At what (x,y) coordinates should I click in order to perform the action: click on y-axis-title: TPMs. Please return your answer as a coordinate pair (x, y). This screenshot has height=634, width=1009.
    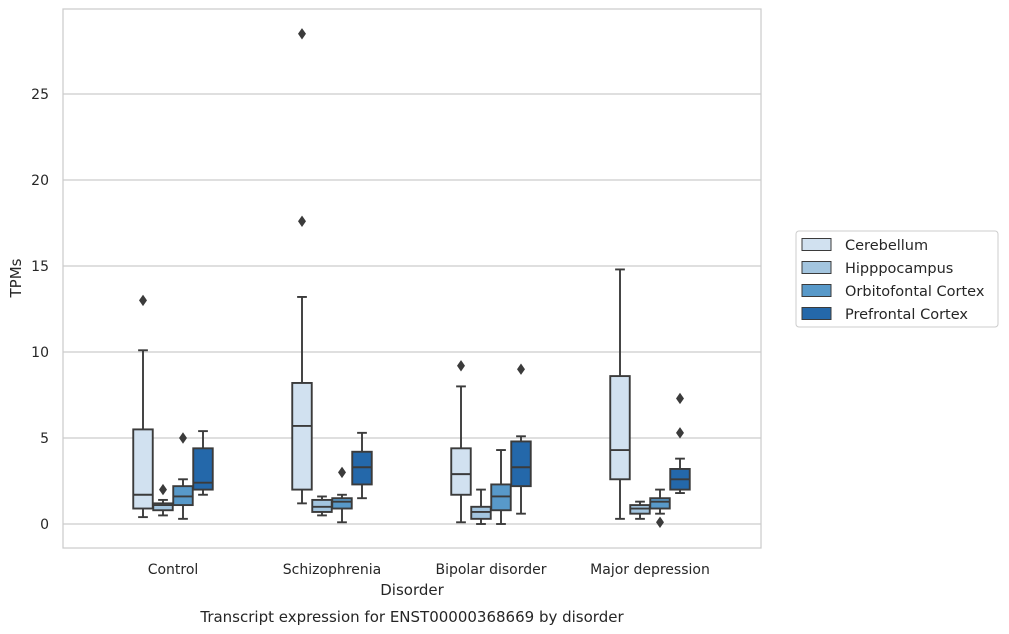
    Looking at the image, I should click on (16, 278).